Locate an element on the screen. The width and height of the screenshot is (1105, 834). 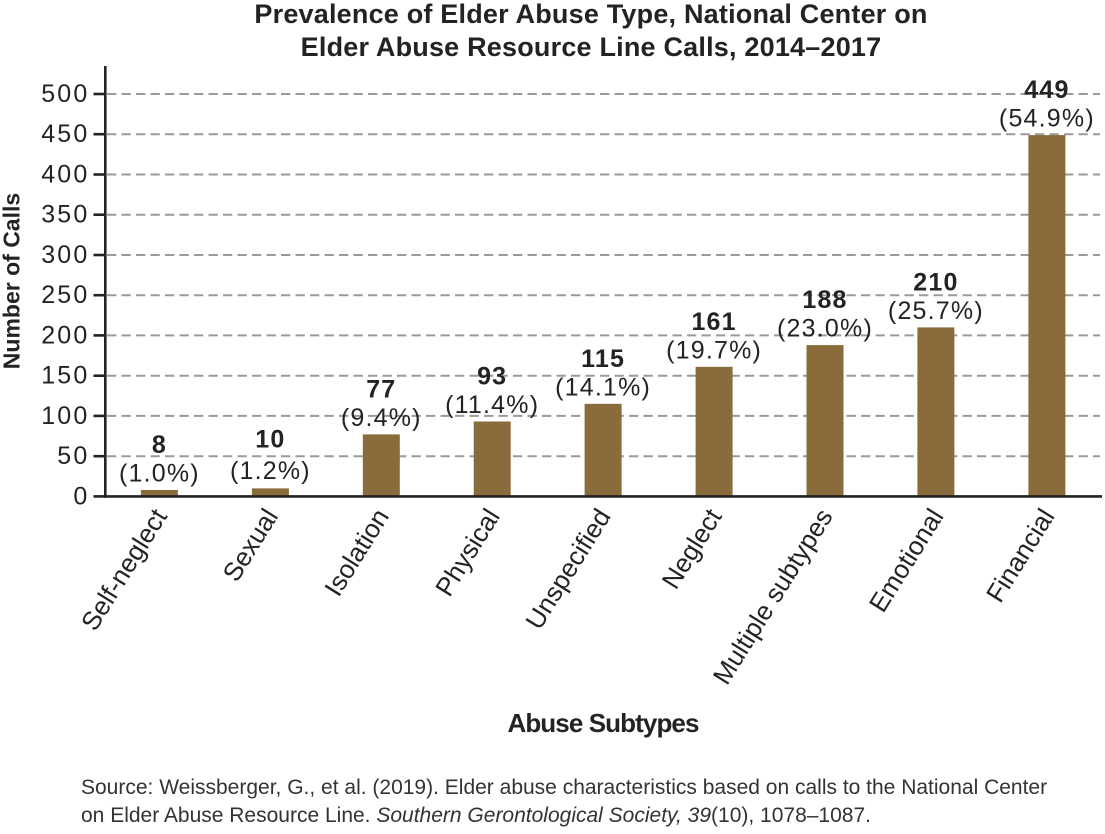
svg-text: 115 is located at coordinates (603, 359).